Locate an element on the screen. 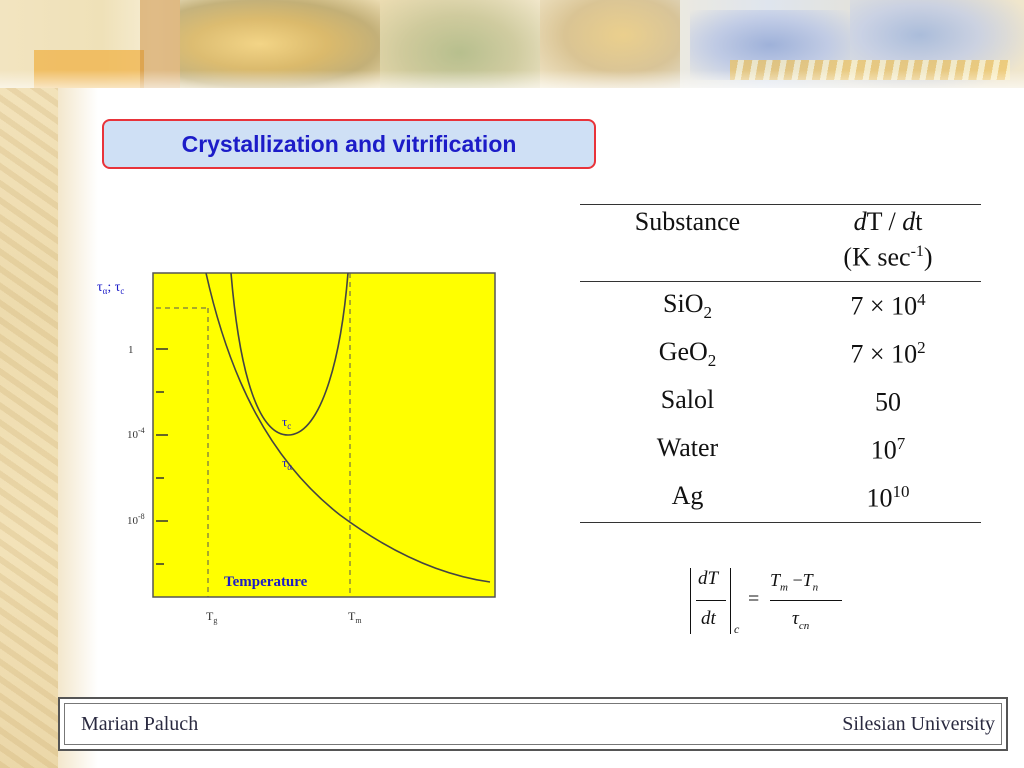 This screenshot has height=768, width=1024. banner-fade is located at coordinates (512, 79).